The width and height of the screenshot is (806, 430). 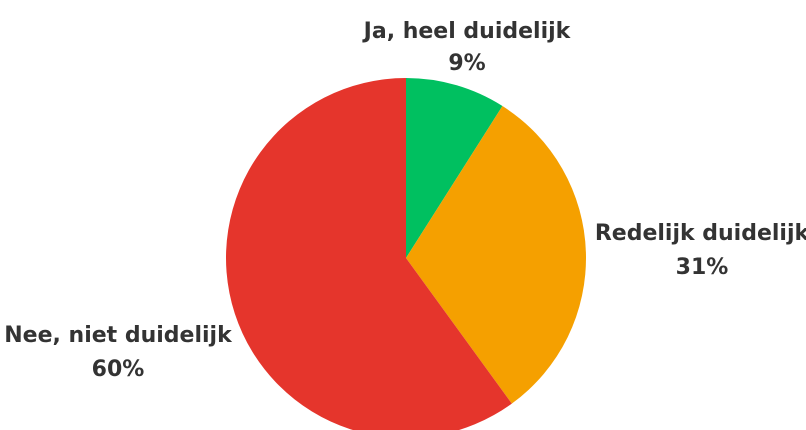 I want to click on slice-category-label: Ja, heel duidelijk, so click(x=467, y=31).